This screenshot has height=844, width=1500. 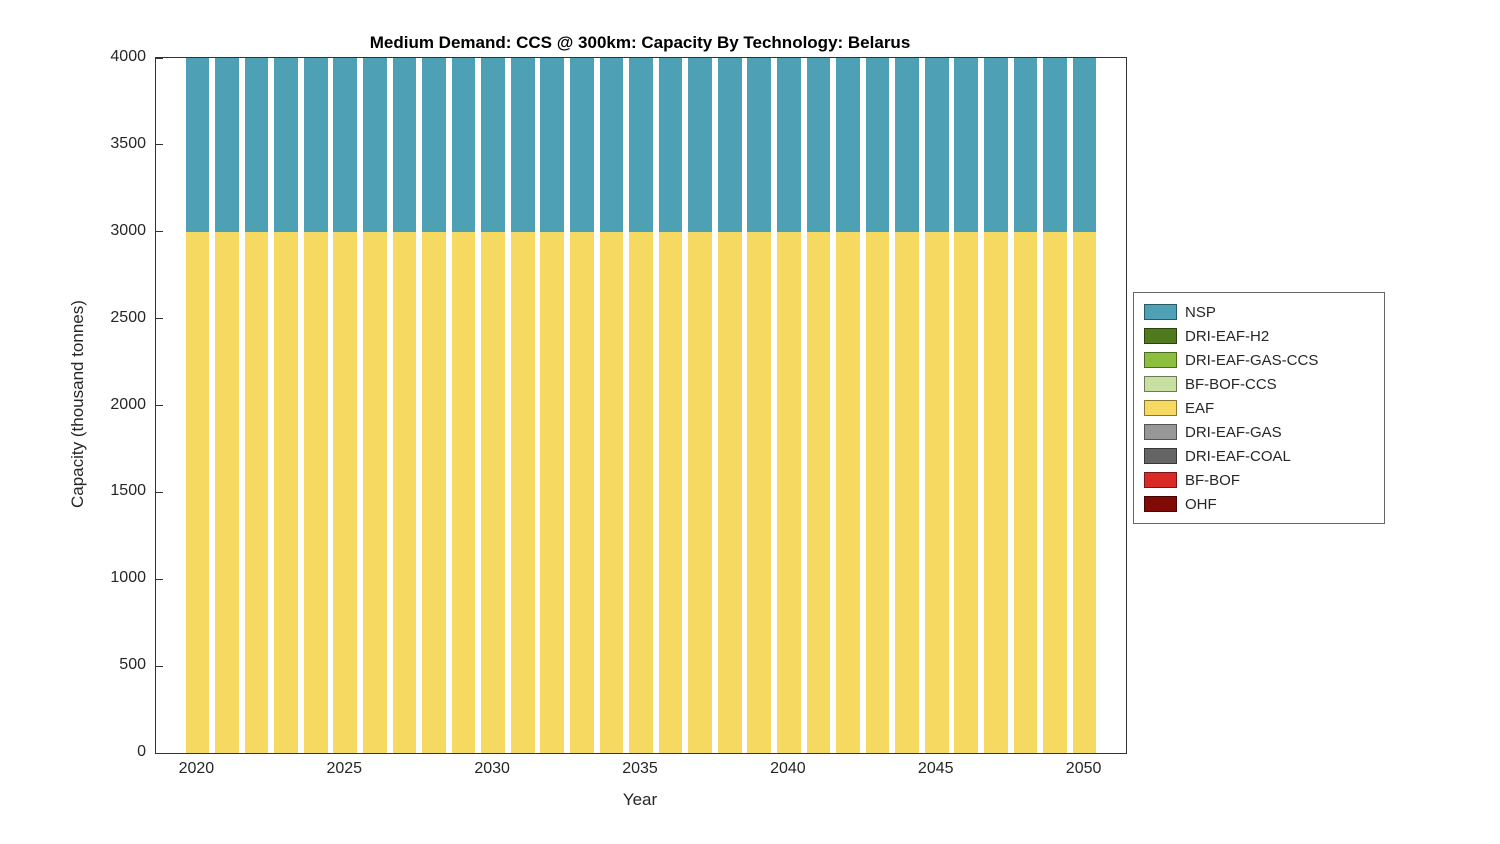 What do you see at coordinates (1264, 504) in the screenshot?
I see `legend-item-ohf: OHF` at bounding box center [1264, 504].